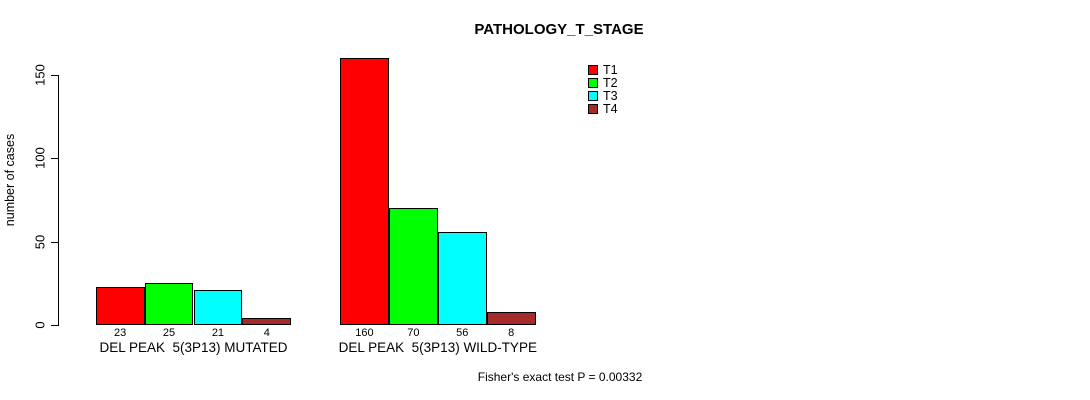 The height and width of the screenshot is (400, 1090). I want to click on legend-swatch-t4, so click(593, 109).